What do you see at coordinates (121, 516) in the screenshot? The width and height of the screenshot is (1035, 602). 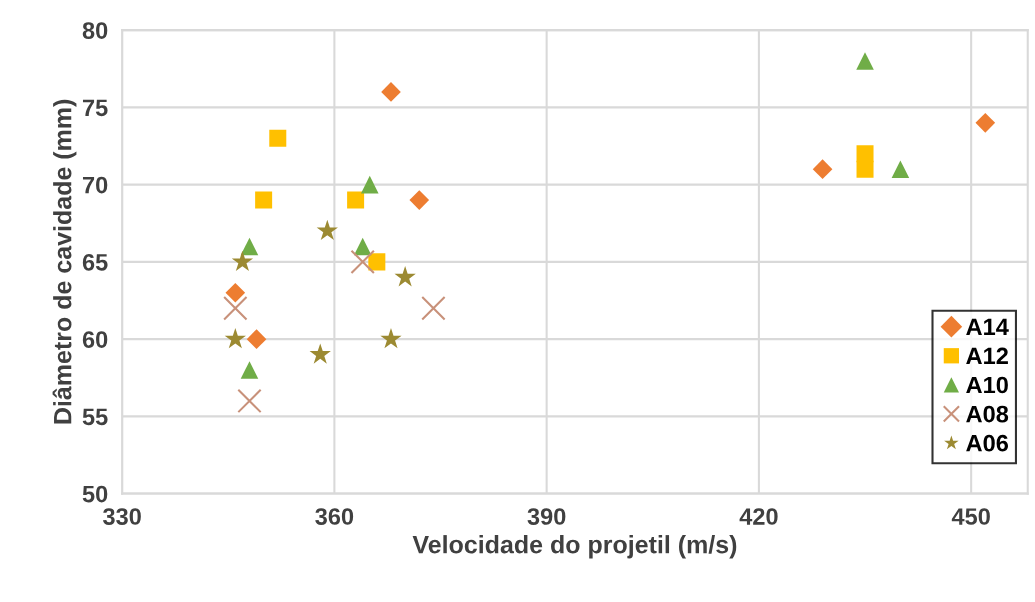 I see `x-tick-label: 330` at bounding box center [121, 516].